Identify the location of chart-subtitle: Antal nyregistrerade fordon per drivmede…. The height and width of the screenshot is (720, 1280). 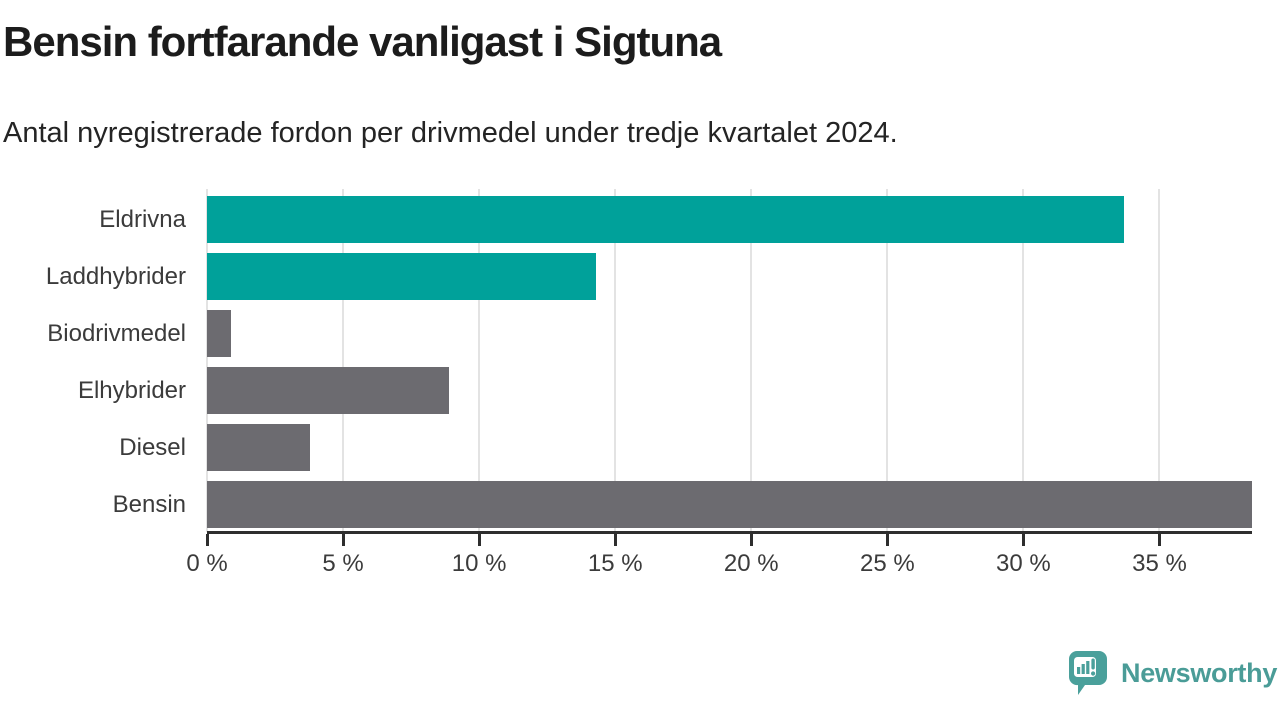
(450, 133).